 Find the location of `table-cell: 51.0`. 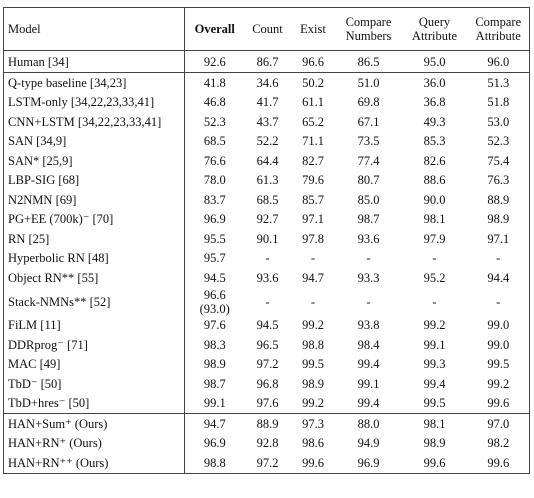

table-cell: 51.0 is located at coordinates (368, 82).